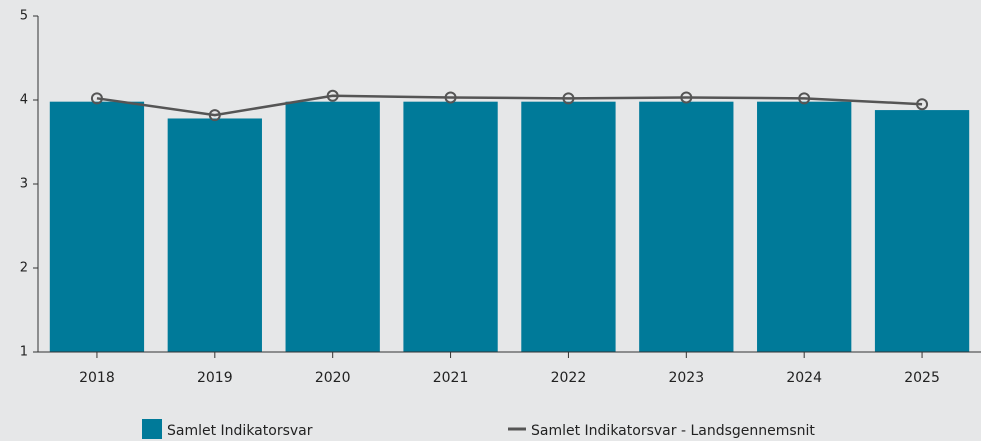 The image size is (981, 441). Describe the element at coordinates (509, 105) in the screenshot. I see `line` at that location.